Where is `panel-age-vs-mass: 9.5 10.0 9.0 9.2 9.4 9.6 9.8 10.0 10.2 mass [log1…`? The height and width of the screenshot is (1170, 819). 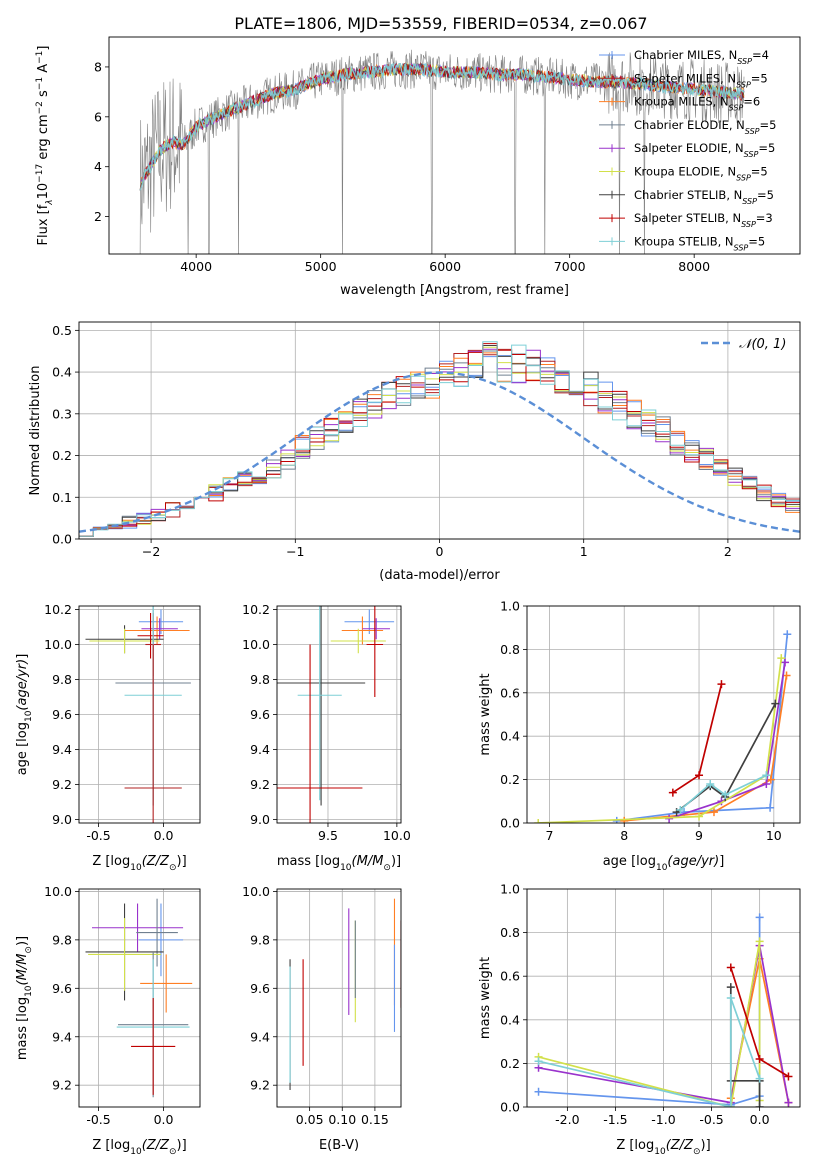
panel-age-vs-mass: 9.5 10.0 9.0 9.2 9.4 9.6 9.8 10.0 10.2 mass [log1… is located at coordinates (326, 737).